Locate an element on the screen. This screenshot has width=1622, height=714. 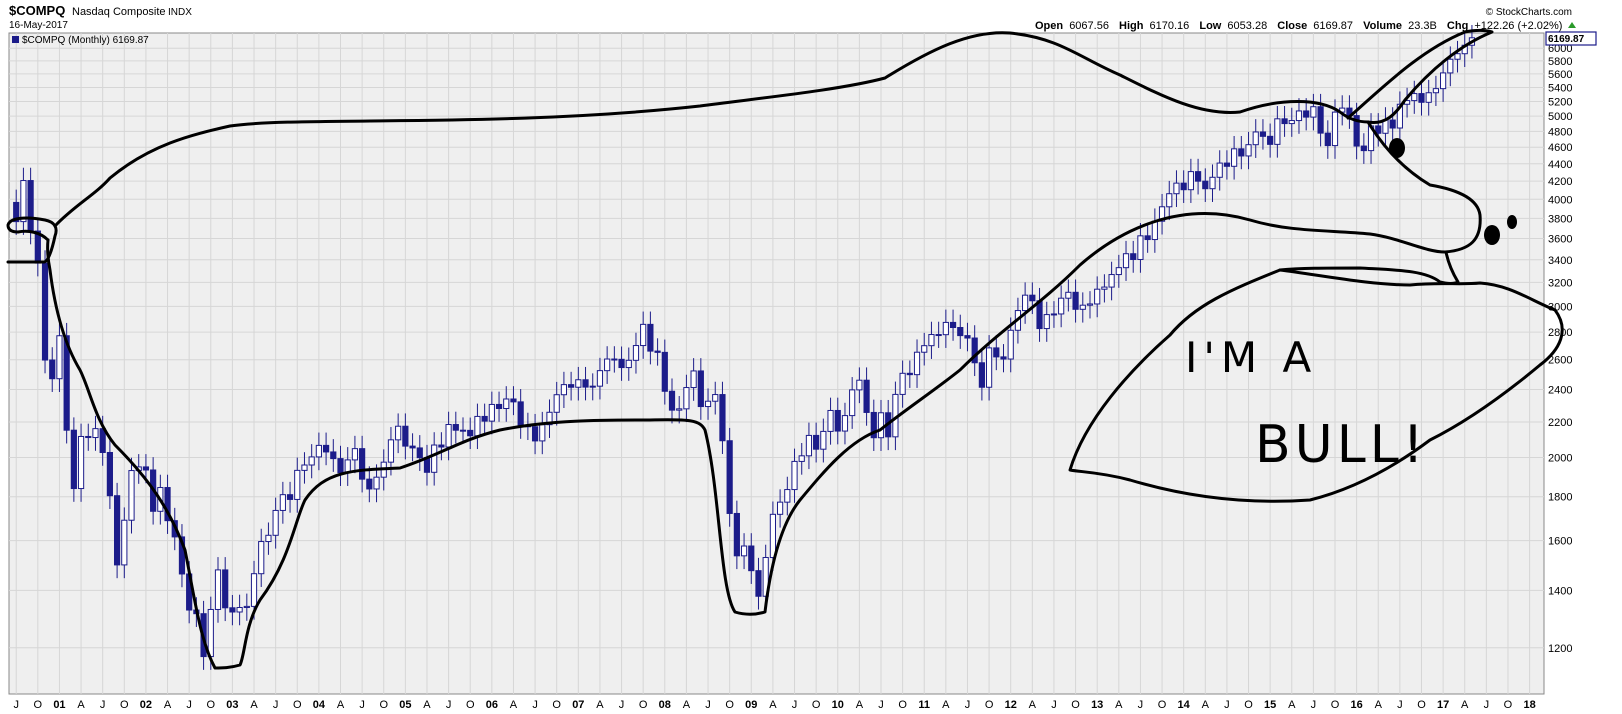
y-tick-label: 4600 is located at coordinates (1560, 148).